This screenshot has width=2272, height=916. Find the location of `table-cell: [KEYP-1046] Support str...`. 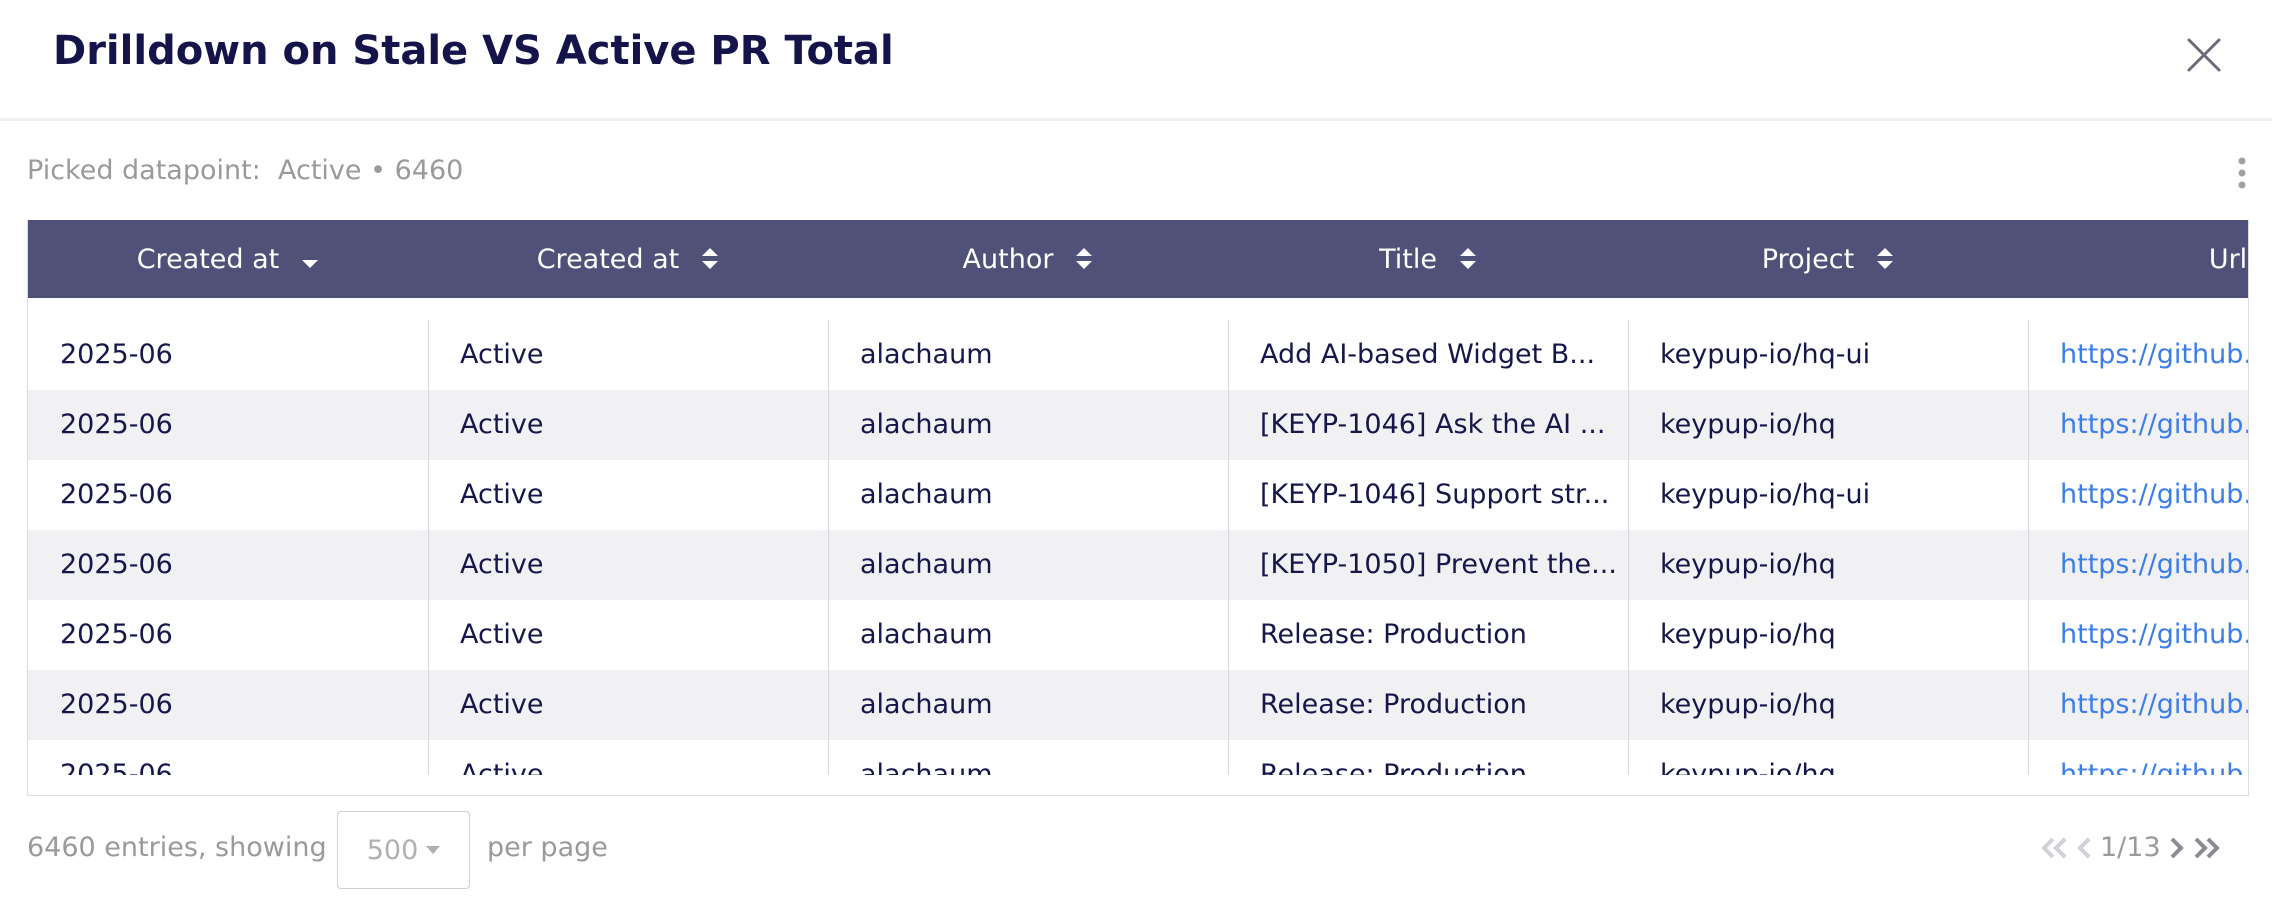

table-cell: [KEYP-1046] Support str... is located at coordinates (1435, 494).